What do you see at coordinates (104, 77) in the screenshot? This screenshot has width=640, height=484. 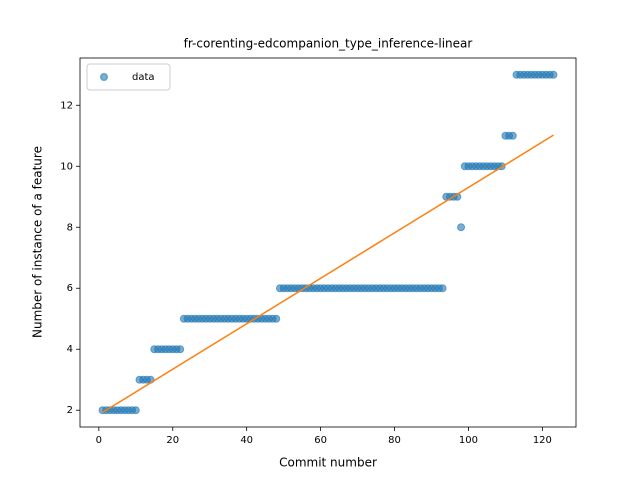 I see `legend-marker` at bounding box center [104, 77].